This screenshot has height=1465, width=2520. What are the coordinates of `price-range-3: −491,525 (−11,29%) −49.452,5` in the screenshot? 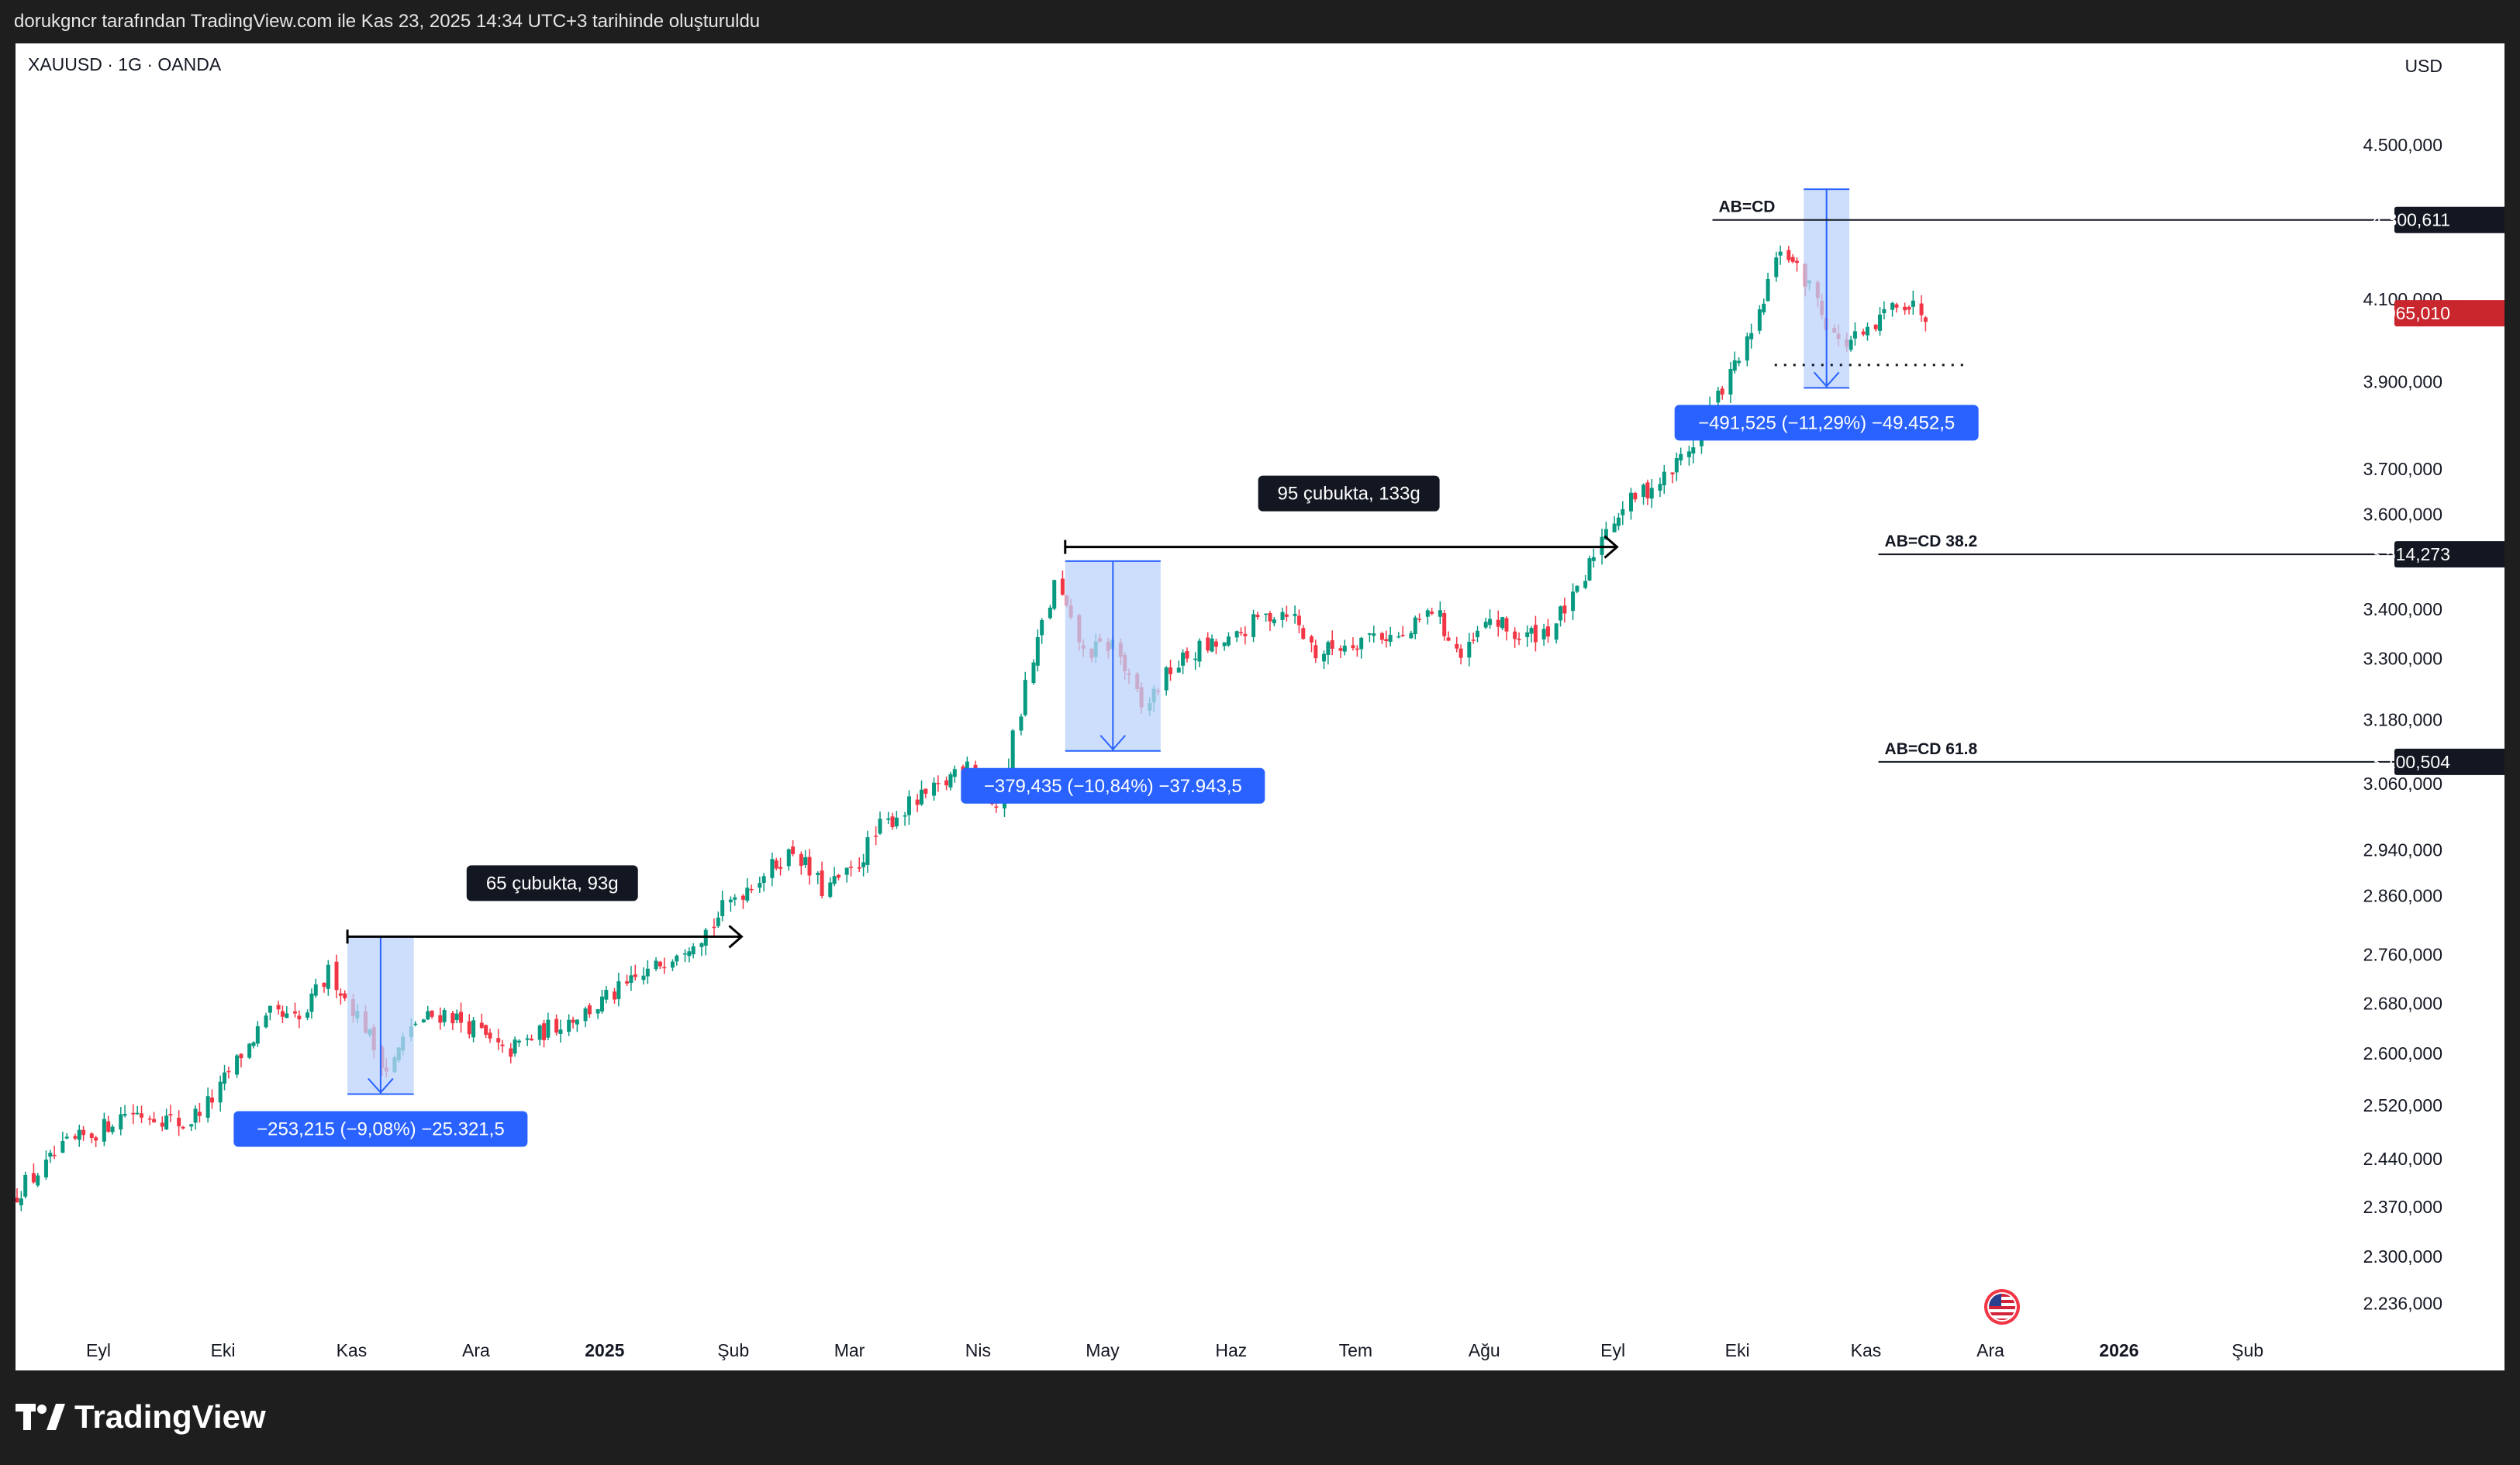 It's located at (1827, 314).